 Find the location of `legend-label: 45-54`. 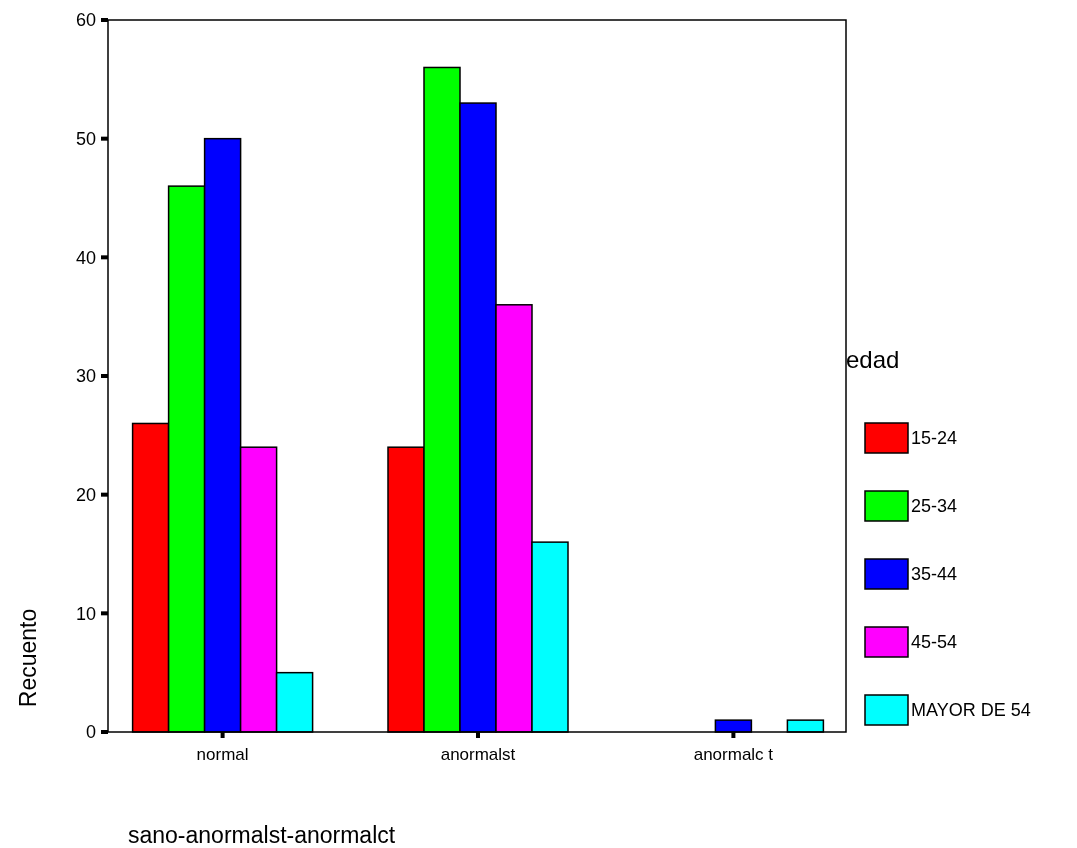

legend-label: 45-54 is located at coordinates (934, 642).